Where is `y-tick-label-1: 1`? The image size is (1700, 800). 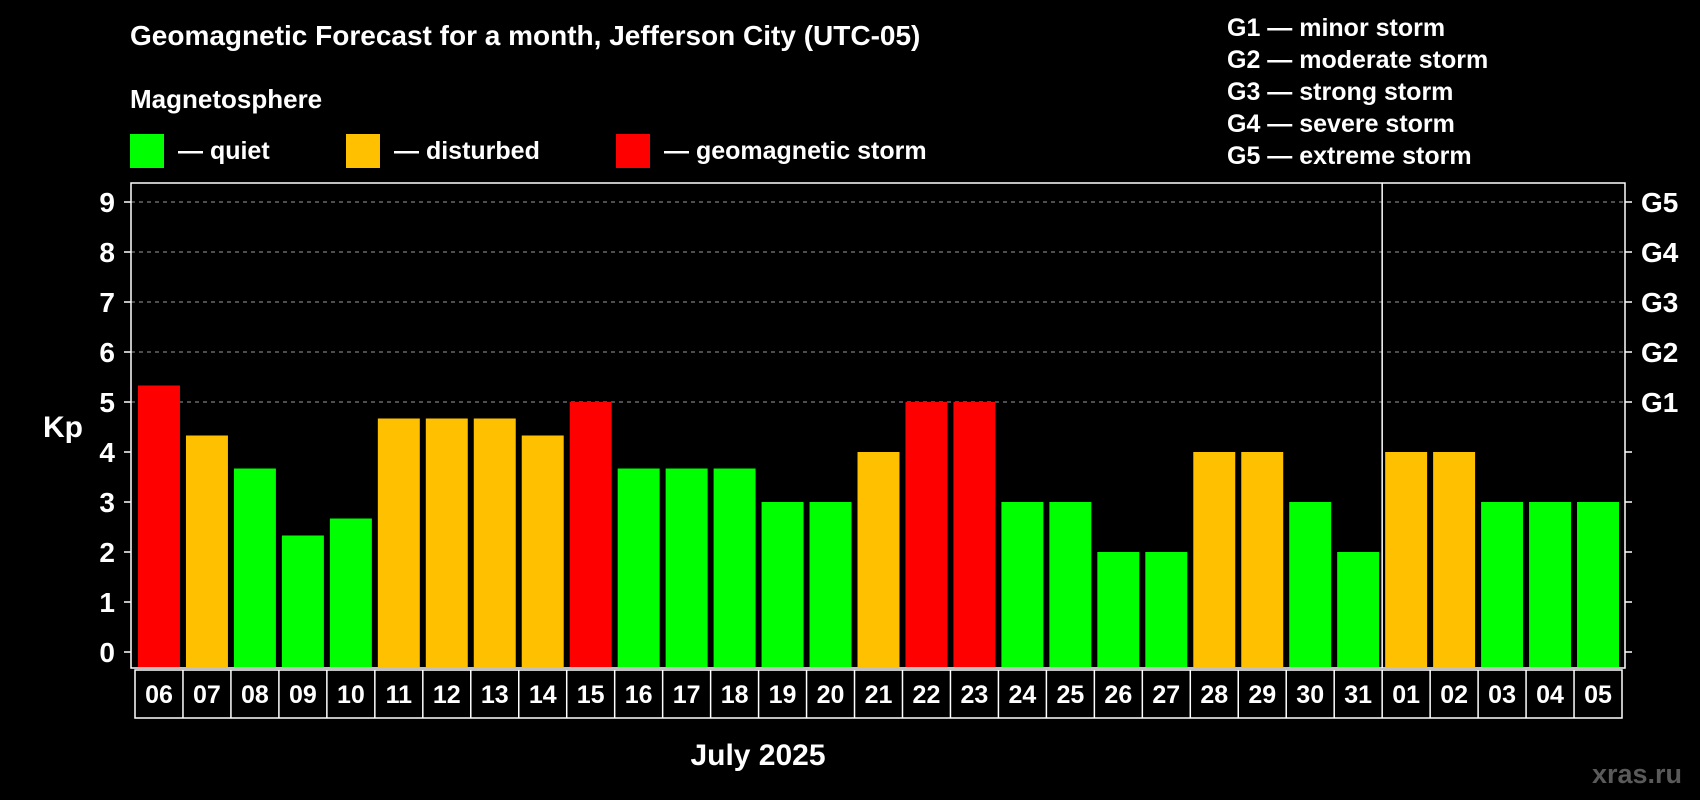 y-tick-label-1: 1 is located at coordinates (107, 602).